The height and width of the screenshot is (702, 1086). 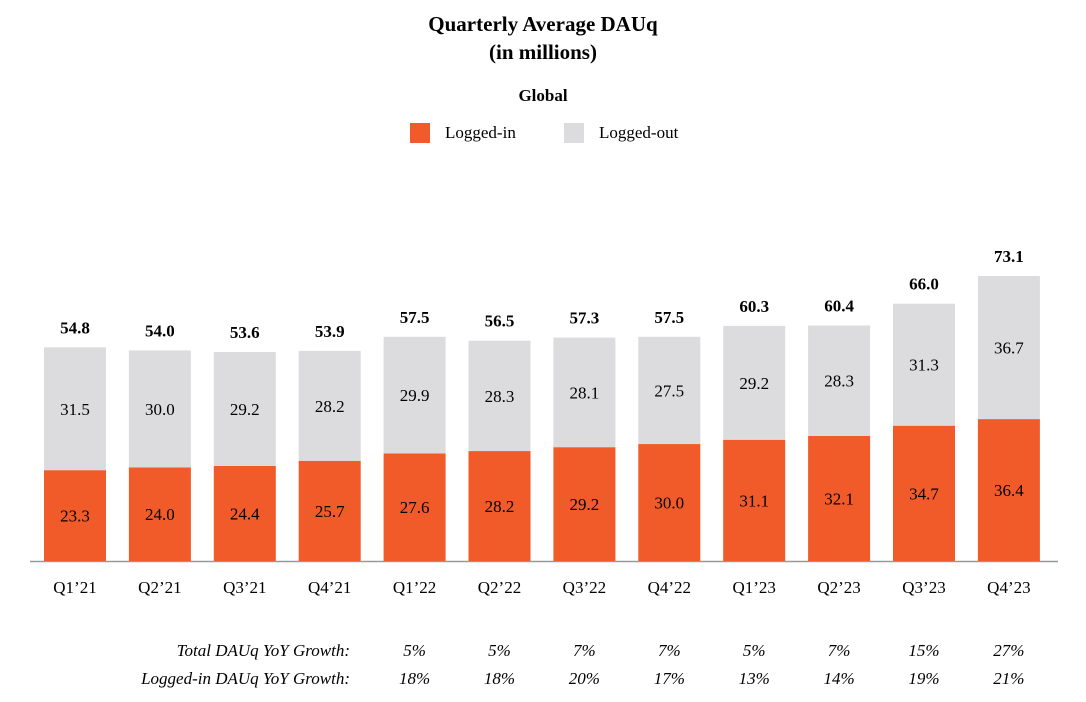 What do you see at coordinates (924, 284) in the screenshot?
I see `total-label: 66.0` at bounding box center [924, 284].